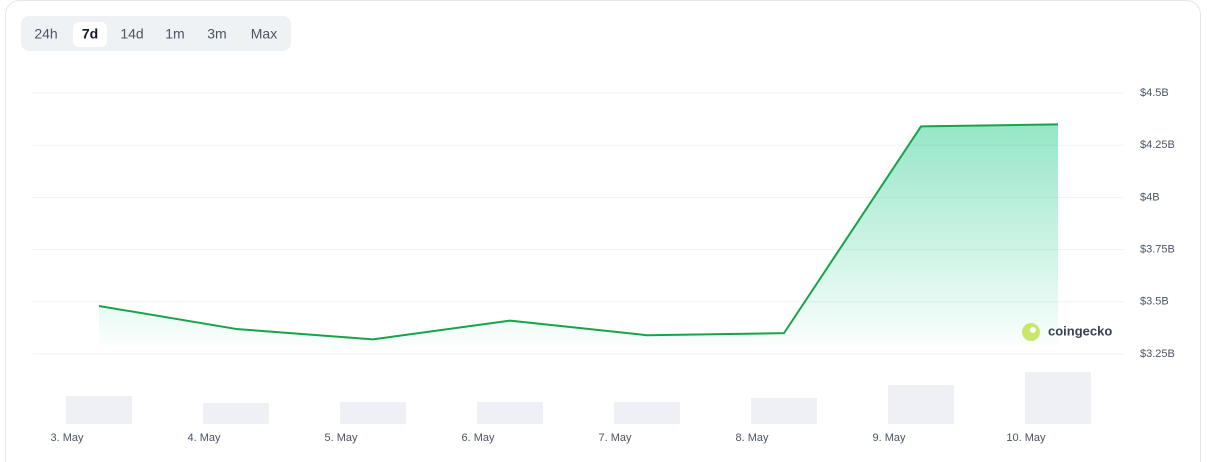 The image size is (1216, 462). What do you see at coordinates (1080, 330) in the screenshot?
I see `watermark-text: coingecko` at bounding box center [1080, 330].